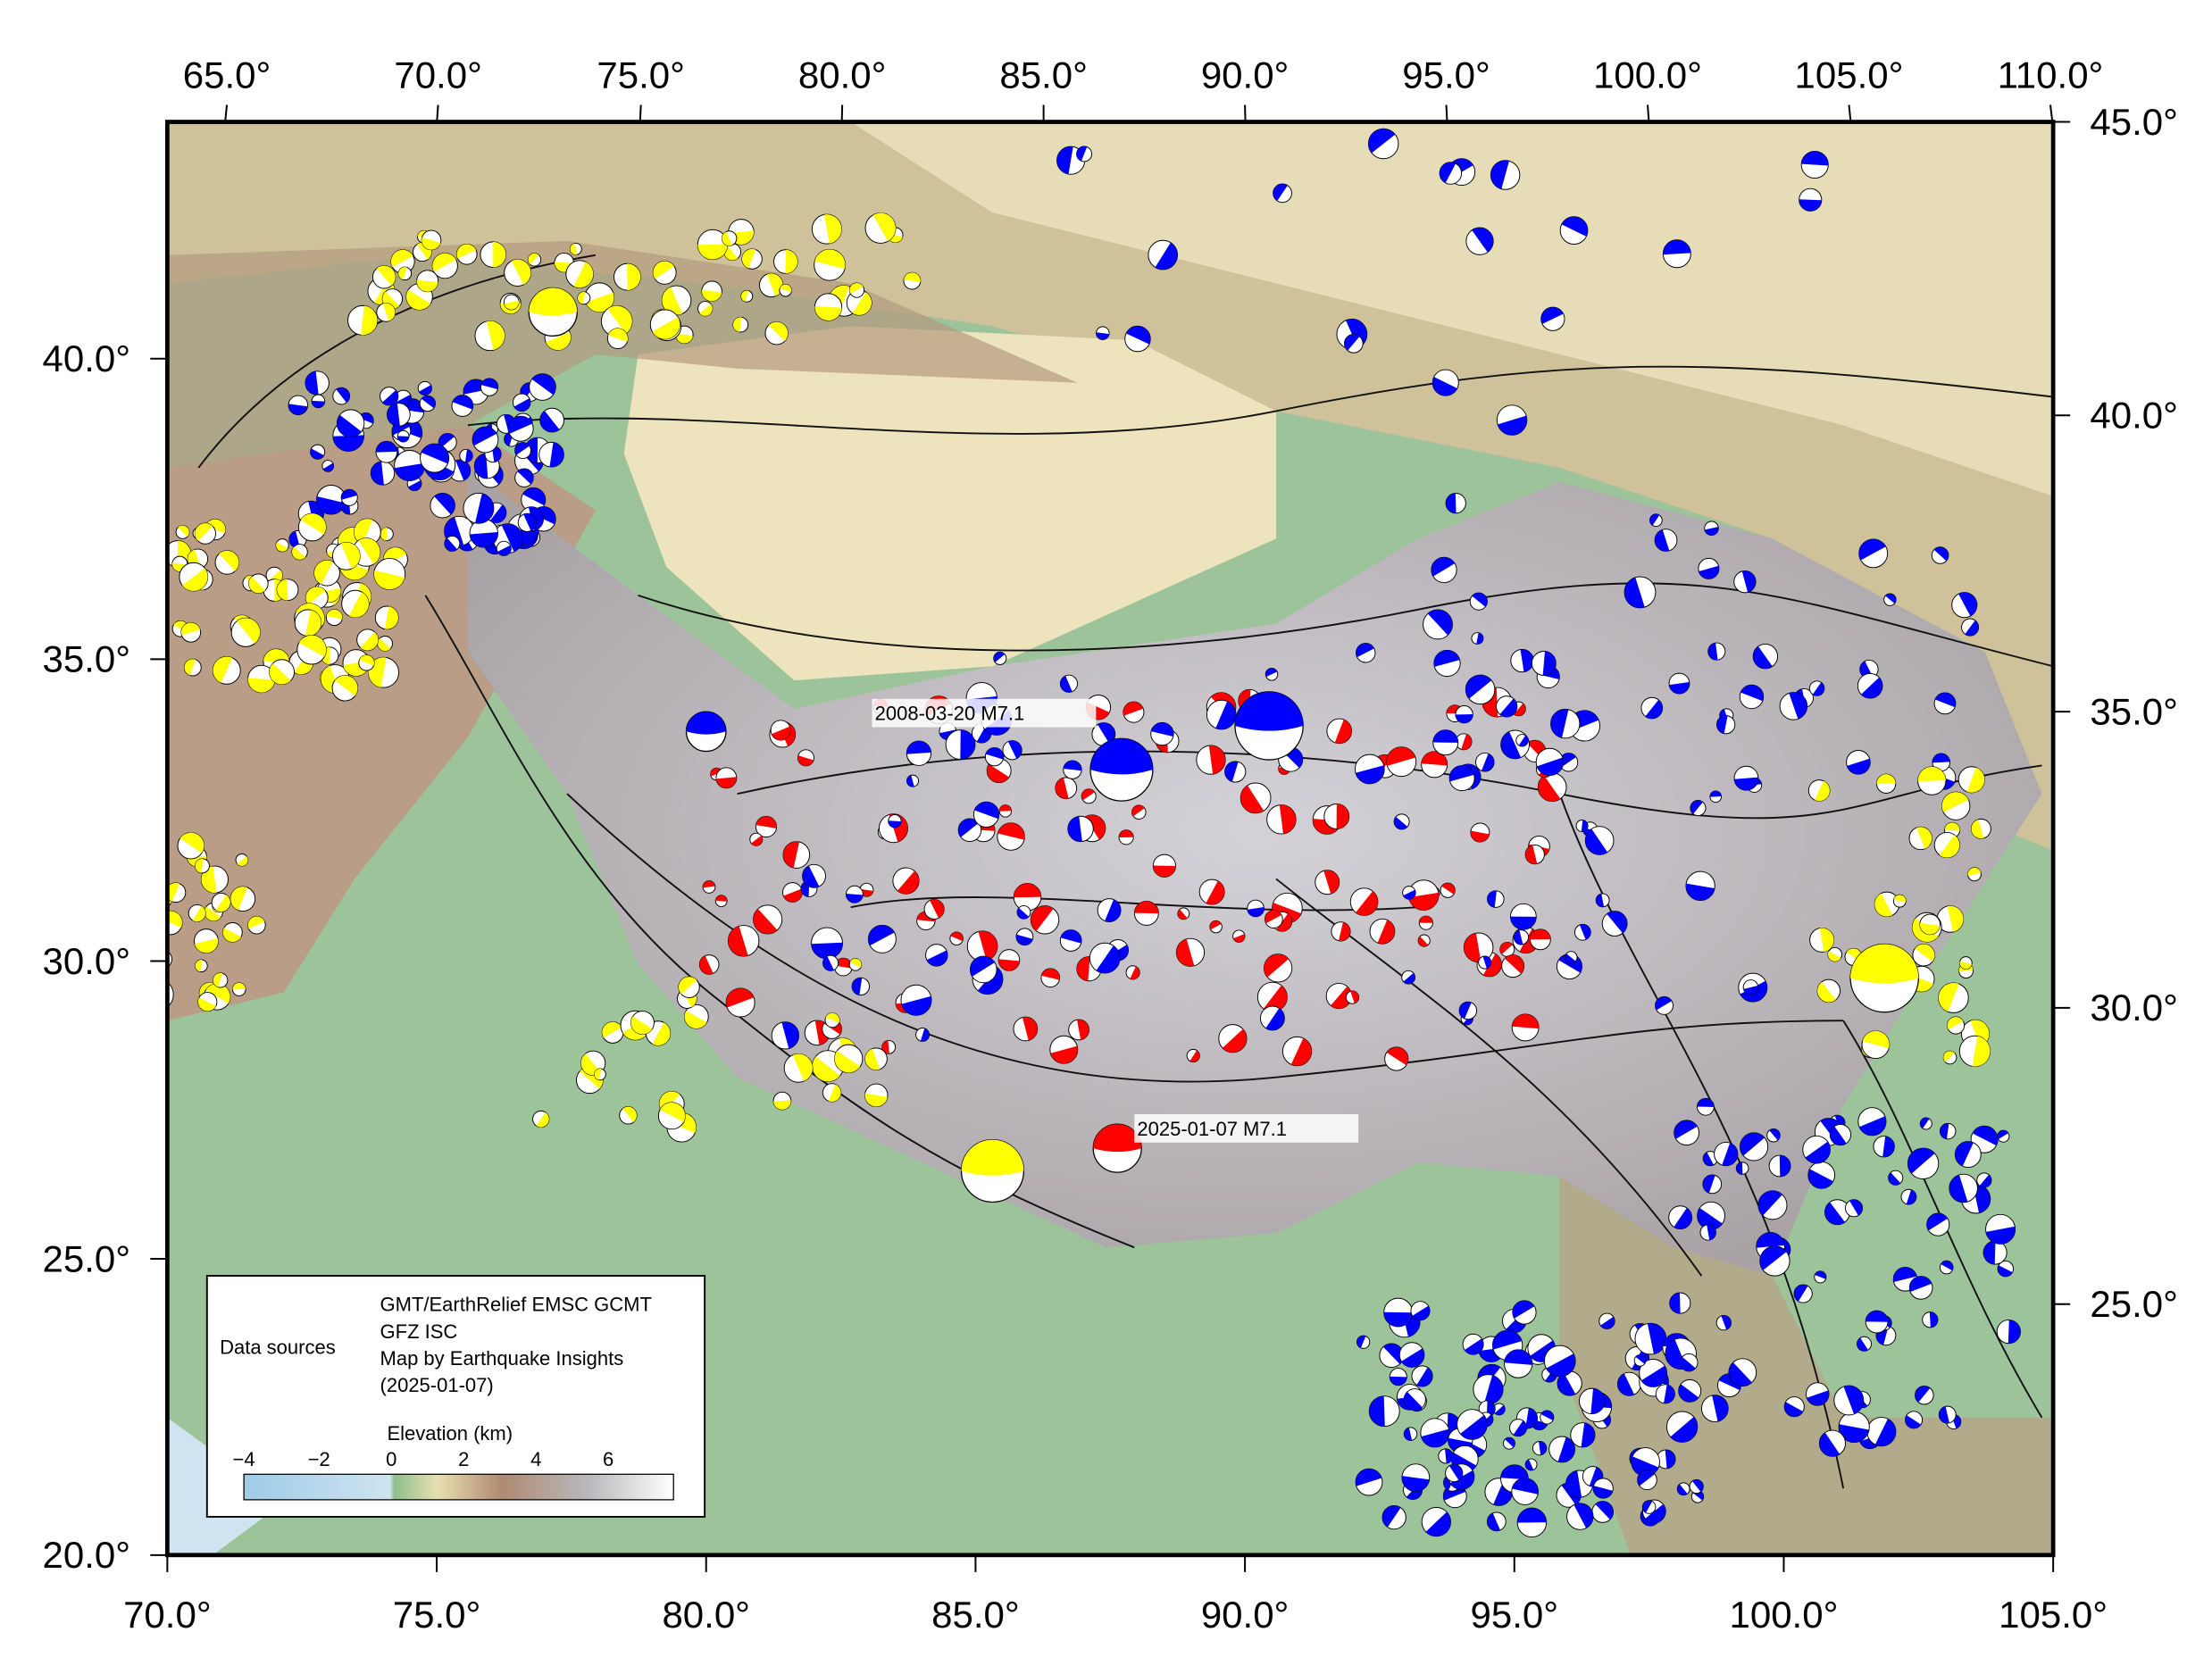 The image size is (2212, 1657). I want to click on colorbar-tick-label: −4, so click(244, 1459).